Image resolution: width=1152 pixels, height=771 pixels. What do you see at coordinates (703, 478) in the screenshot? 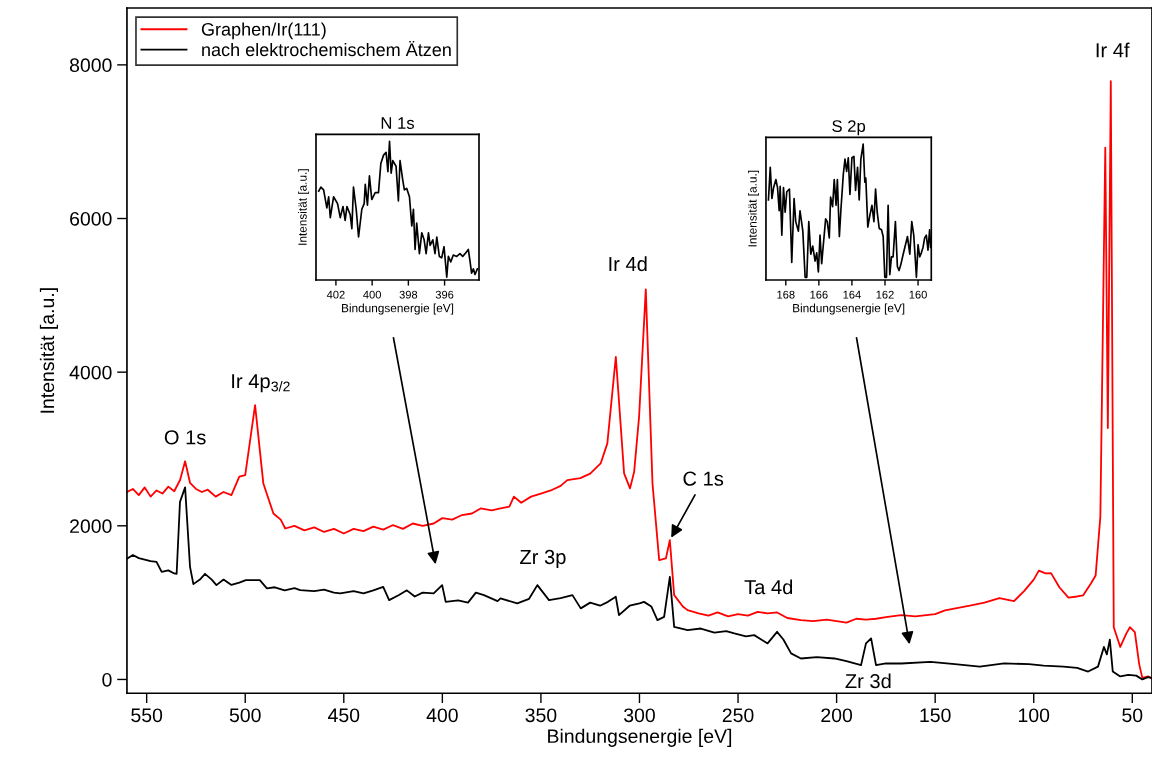
I see `annotation: C 1s` at bounding box center [703, 478].